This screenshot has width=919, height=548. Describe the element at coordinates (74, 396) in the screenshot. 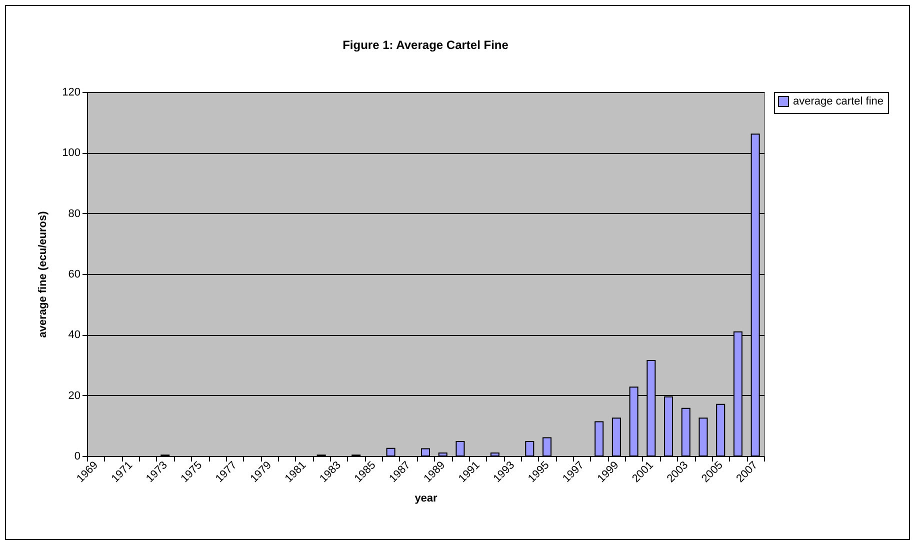

I see `y-tick-label: 20` at that location.